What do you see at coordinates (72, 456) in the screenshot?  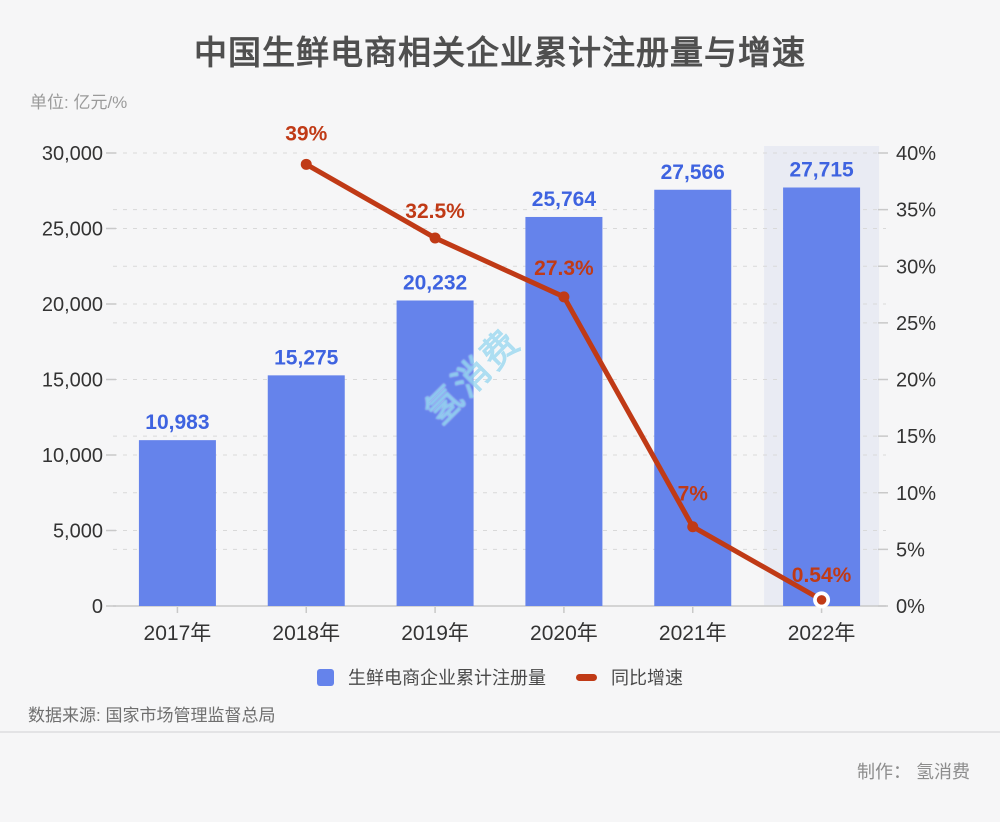 I see `left-axis-tick-label: 10,000` at bounding box center [72, 456].